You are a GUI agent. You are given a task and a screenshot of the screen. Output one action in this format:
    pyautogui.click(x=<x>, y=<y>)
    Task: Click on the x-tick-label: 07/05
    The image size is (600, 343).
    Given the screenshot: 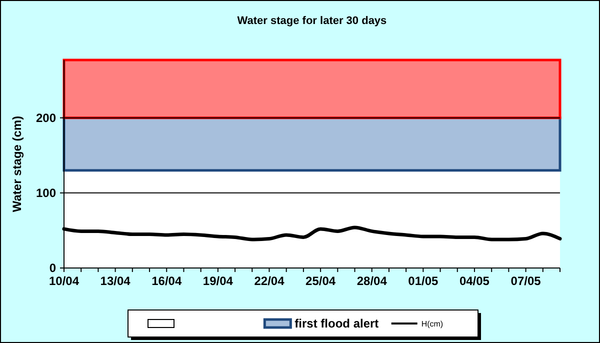 What is the action you would take?
    pyautogui.click(x=526, y=281)
    